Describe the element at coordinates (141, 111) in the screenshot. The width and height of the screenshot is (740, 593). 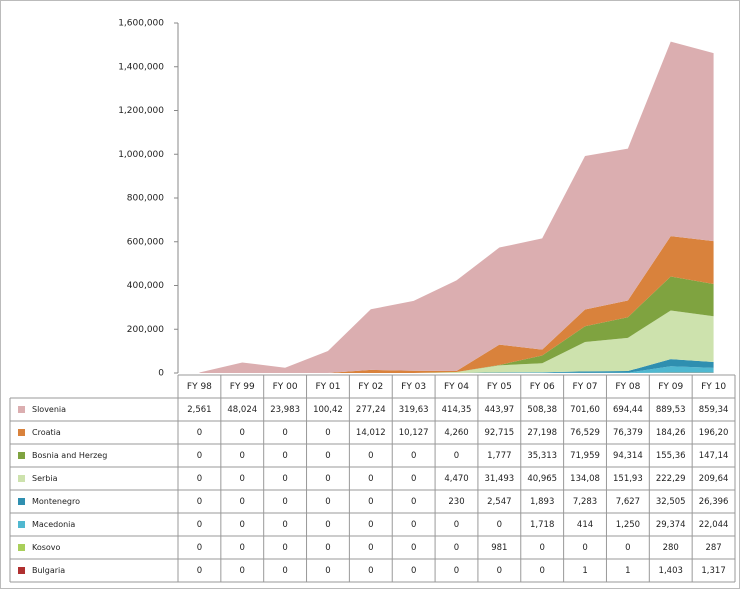
I see `y-tick-label: 1,200,000` at that location.